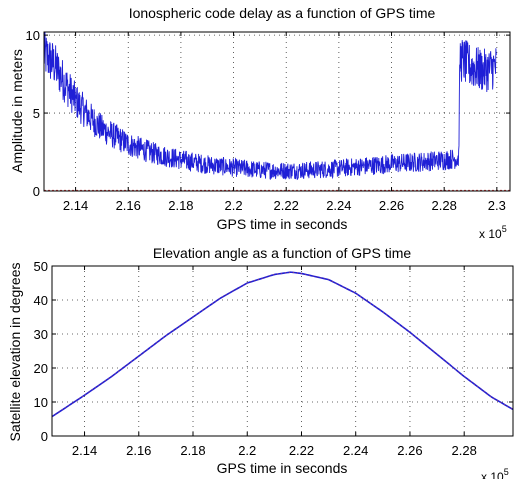 The image size is (514, 479). Describe the element at coordinates (282, 468) in the screenshot. I see `chart2-xlabel: GPS time in seconds` at that location.